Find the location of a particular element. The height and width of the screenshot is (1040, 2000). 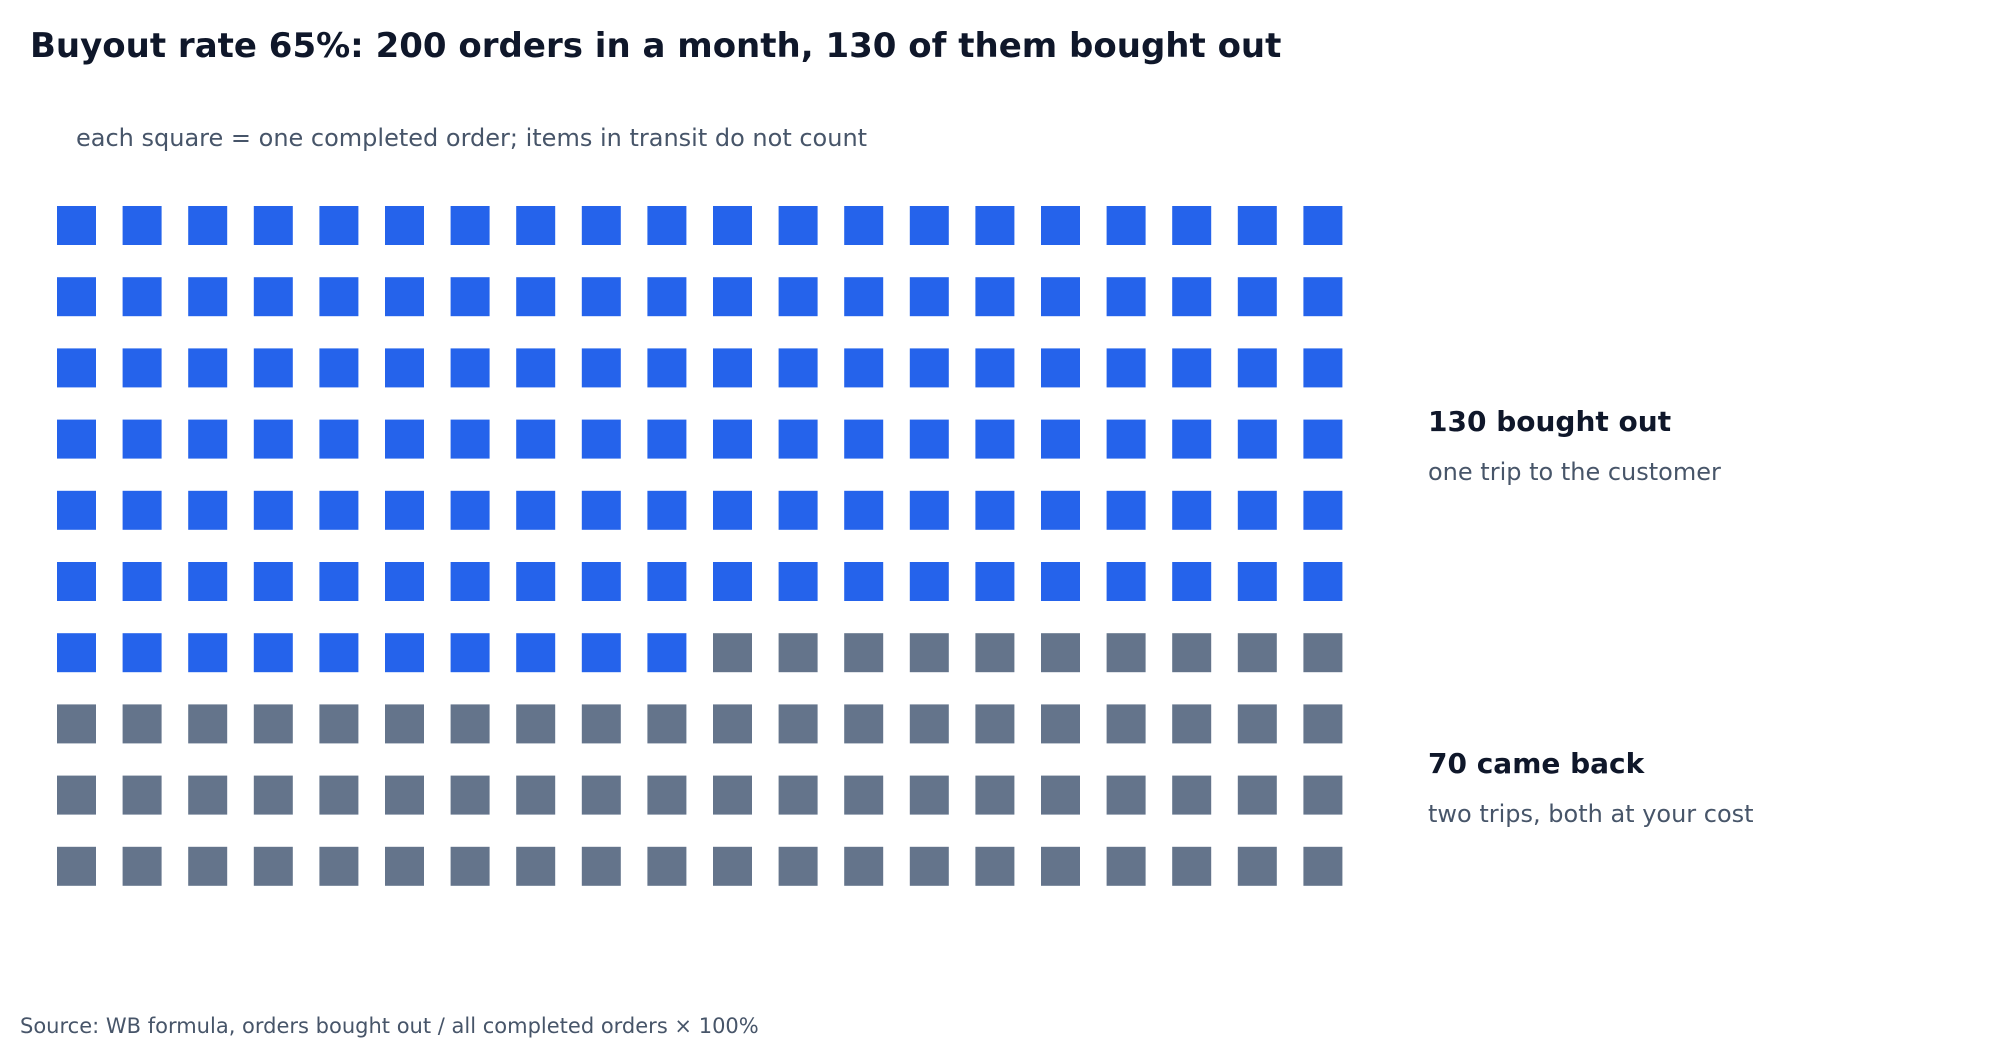

came-back-note: two trips, both at your cost is located at coordinates (1591, 814).